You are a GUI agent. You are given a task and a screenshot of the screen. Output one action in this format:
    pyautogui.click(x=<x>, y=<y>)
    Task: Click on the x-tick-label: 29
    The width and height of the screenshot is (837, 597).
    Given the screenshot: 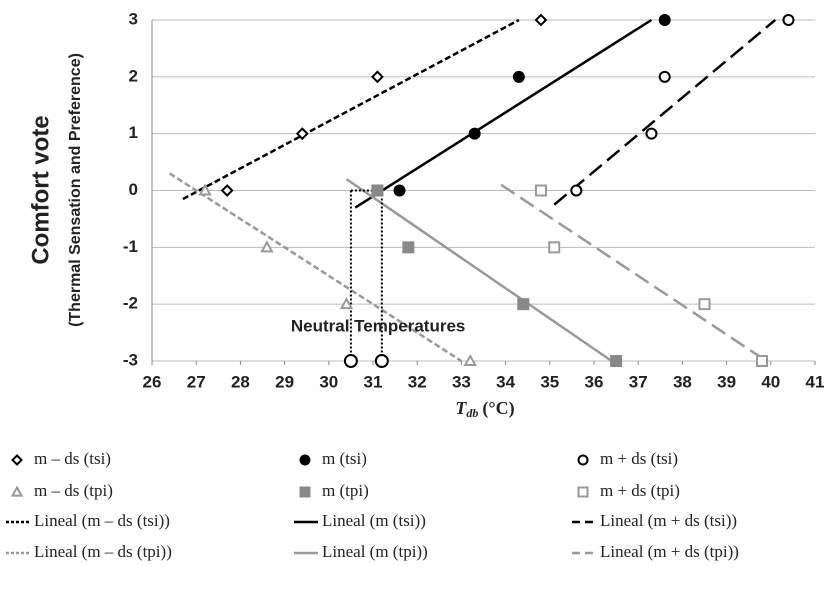 What is the action you would take?
    pyautogui.click(x=284, y=381)
    